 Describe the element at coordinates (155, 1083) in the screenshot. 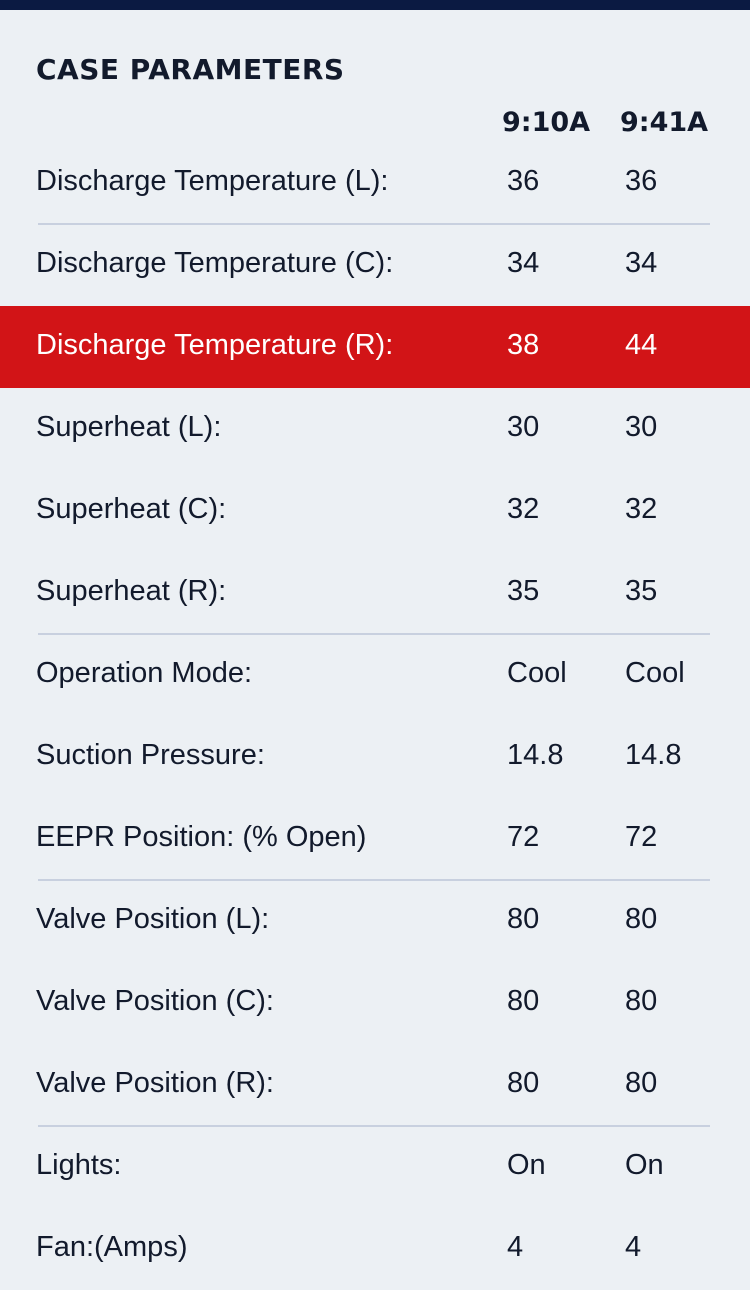

I see `parameter-label: Valve Position (R):` at that location.